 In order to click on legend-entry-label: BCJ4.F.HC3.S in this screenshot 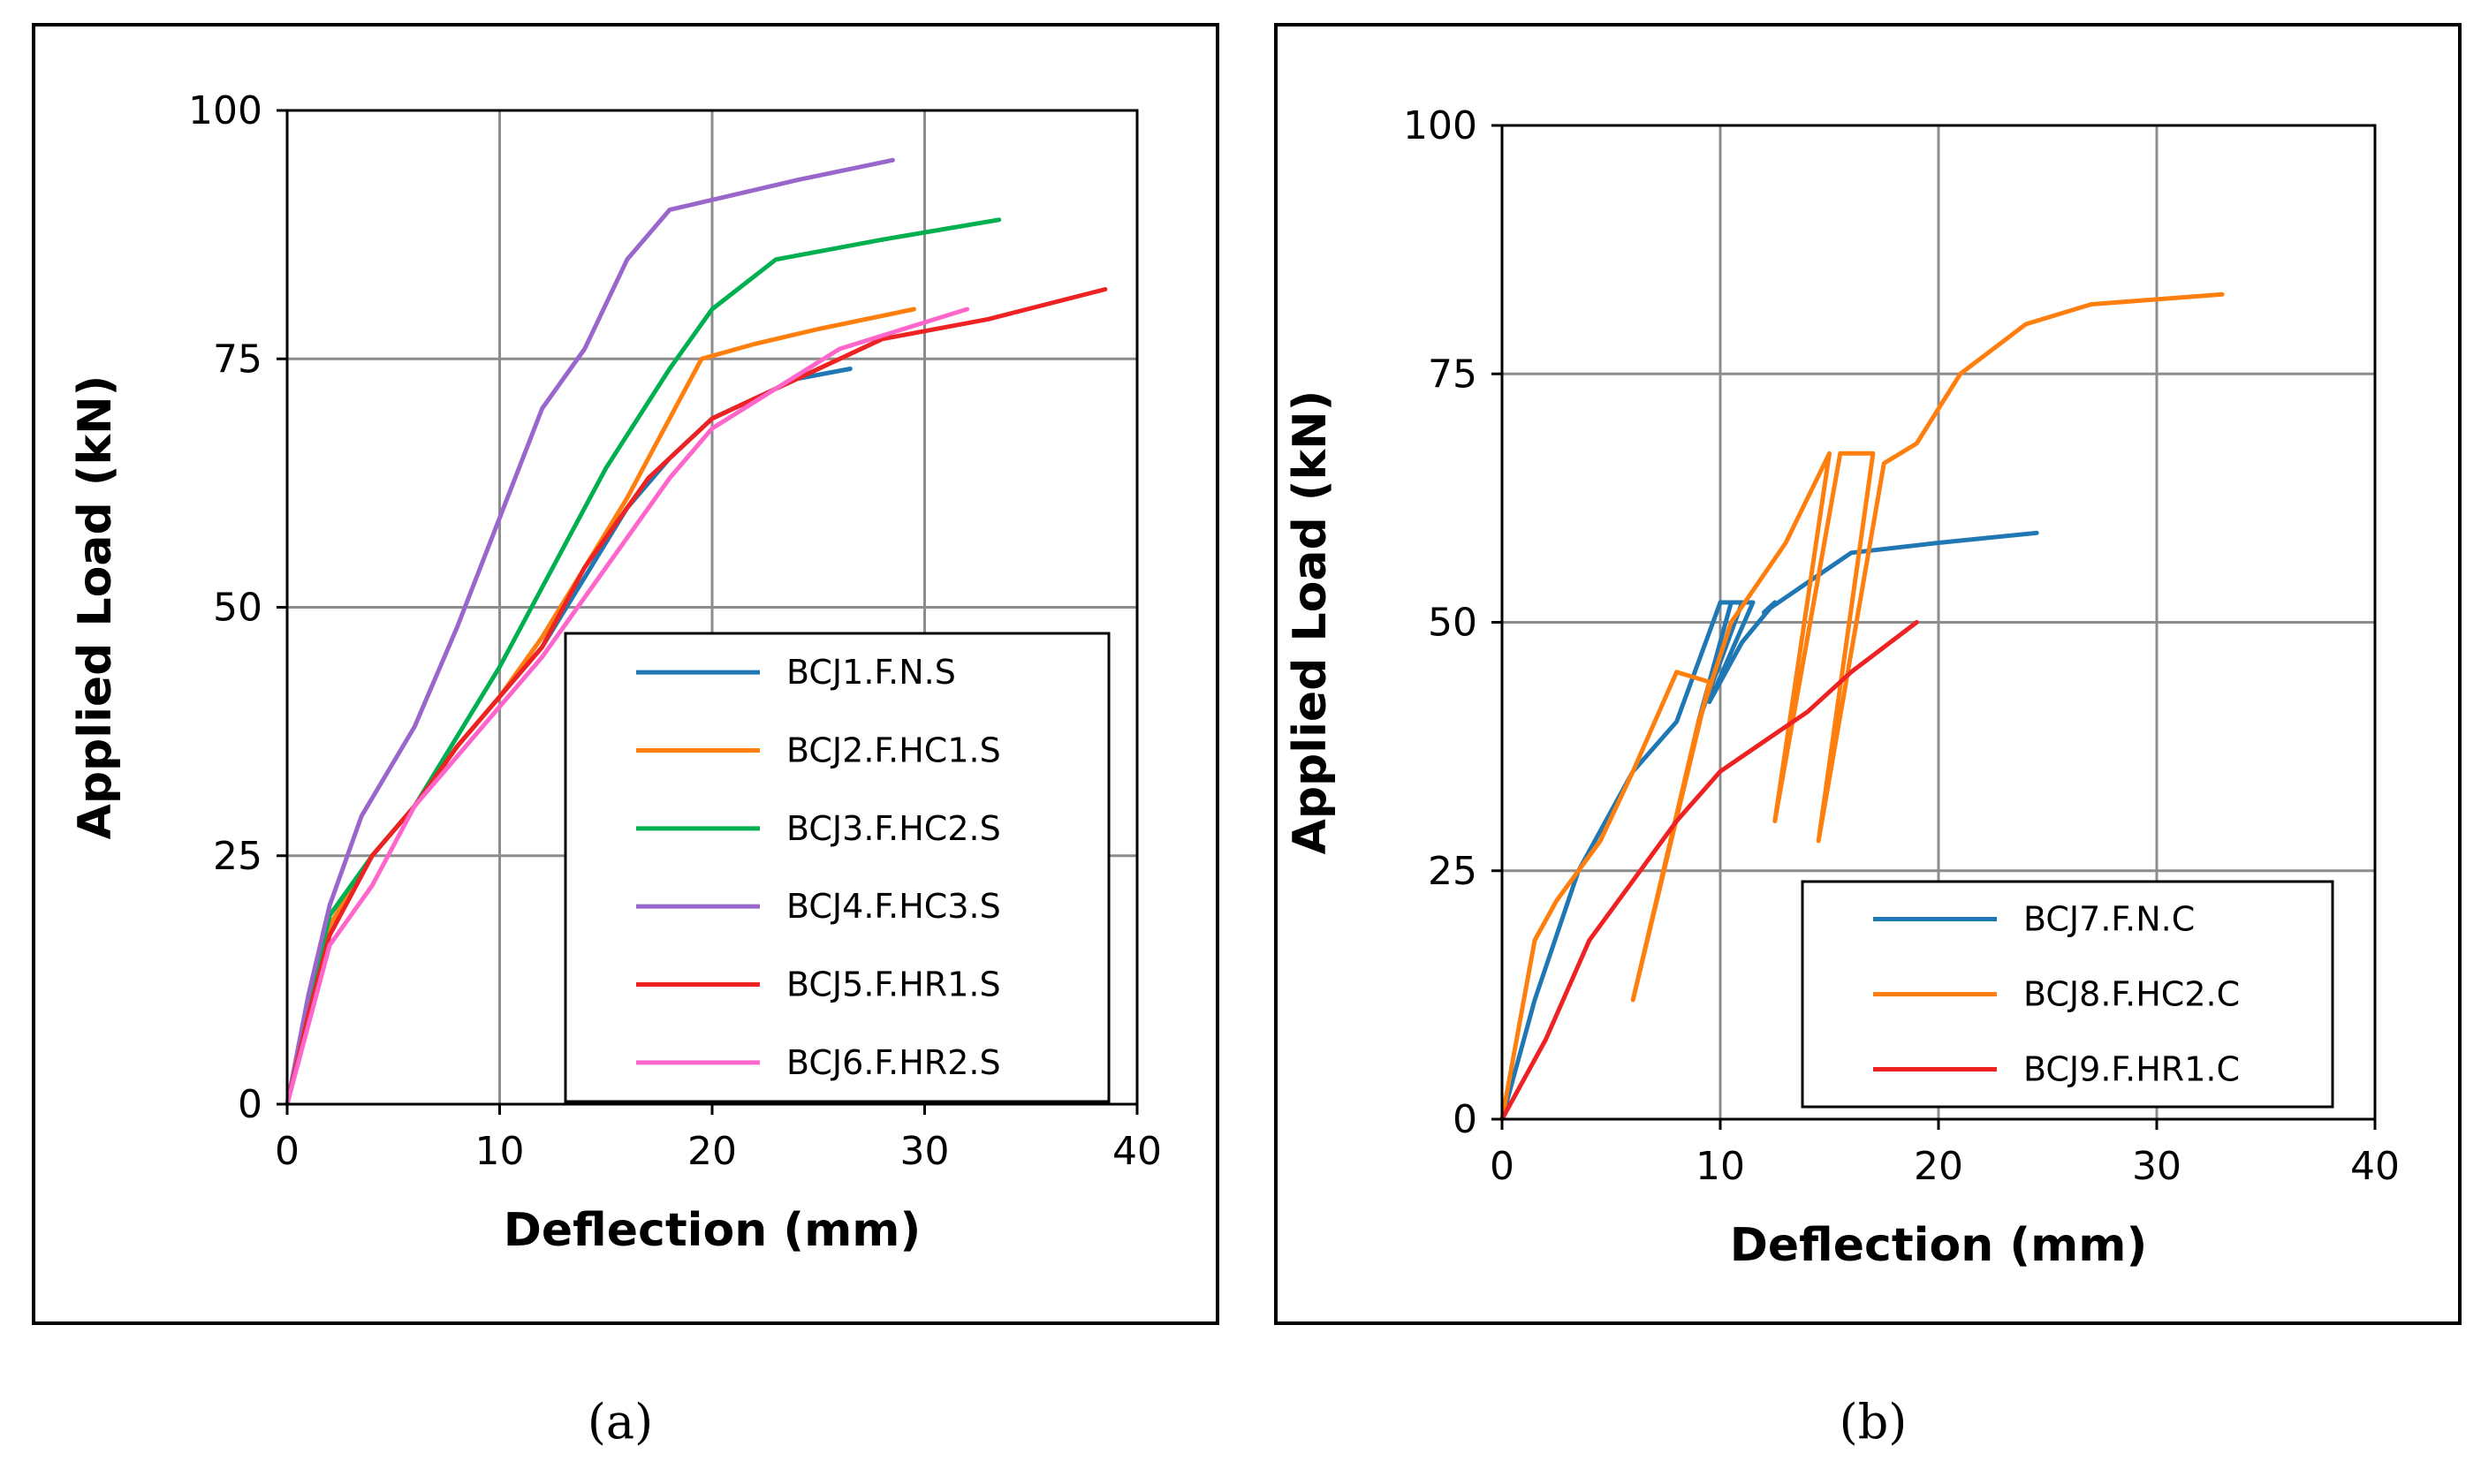, I will do `click(893, 906)`.